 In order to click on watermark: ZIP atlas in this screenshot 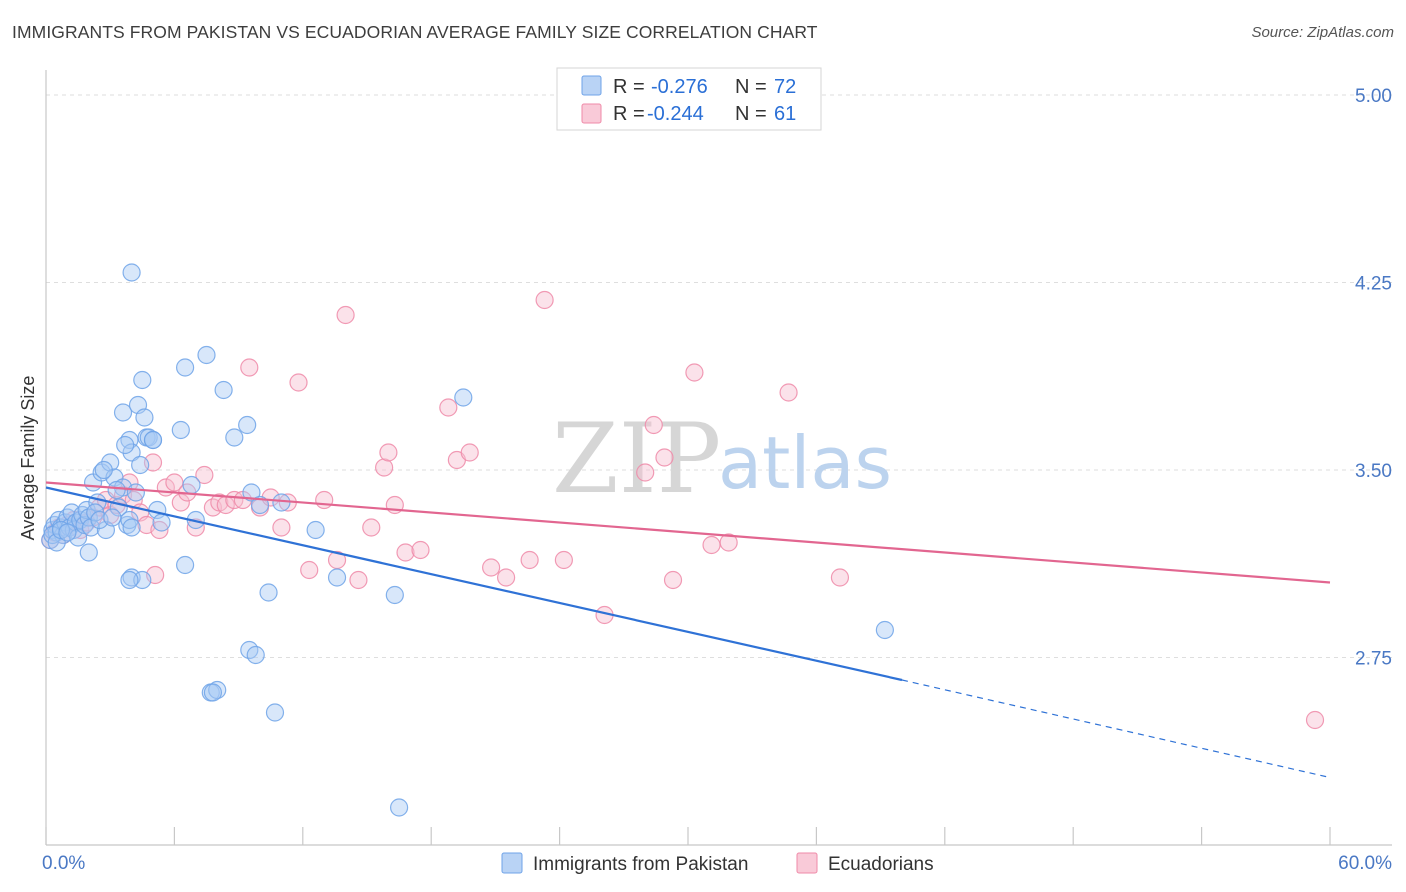, I will do `click(722, 459)`.